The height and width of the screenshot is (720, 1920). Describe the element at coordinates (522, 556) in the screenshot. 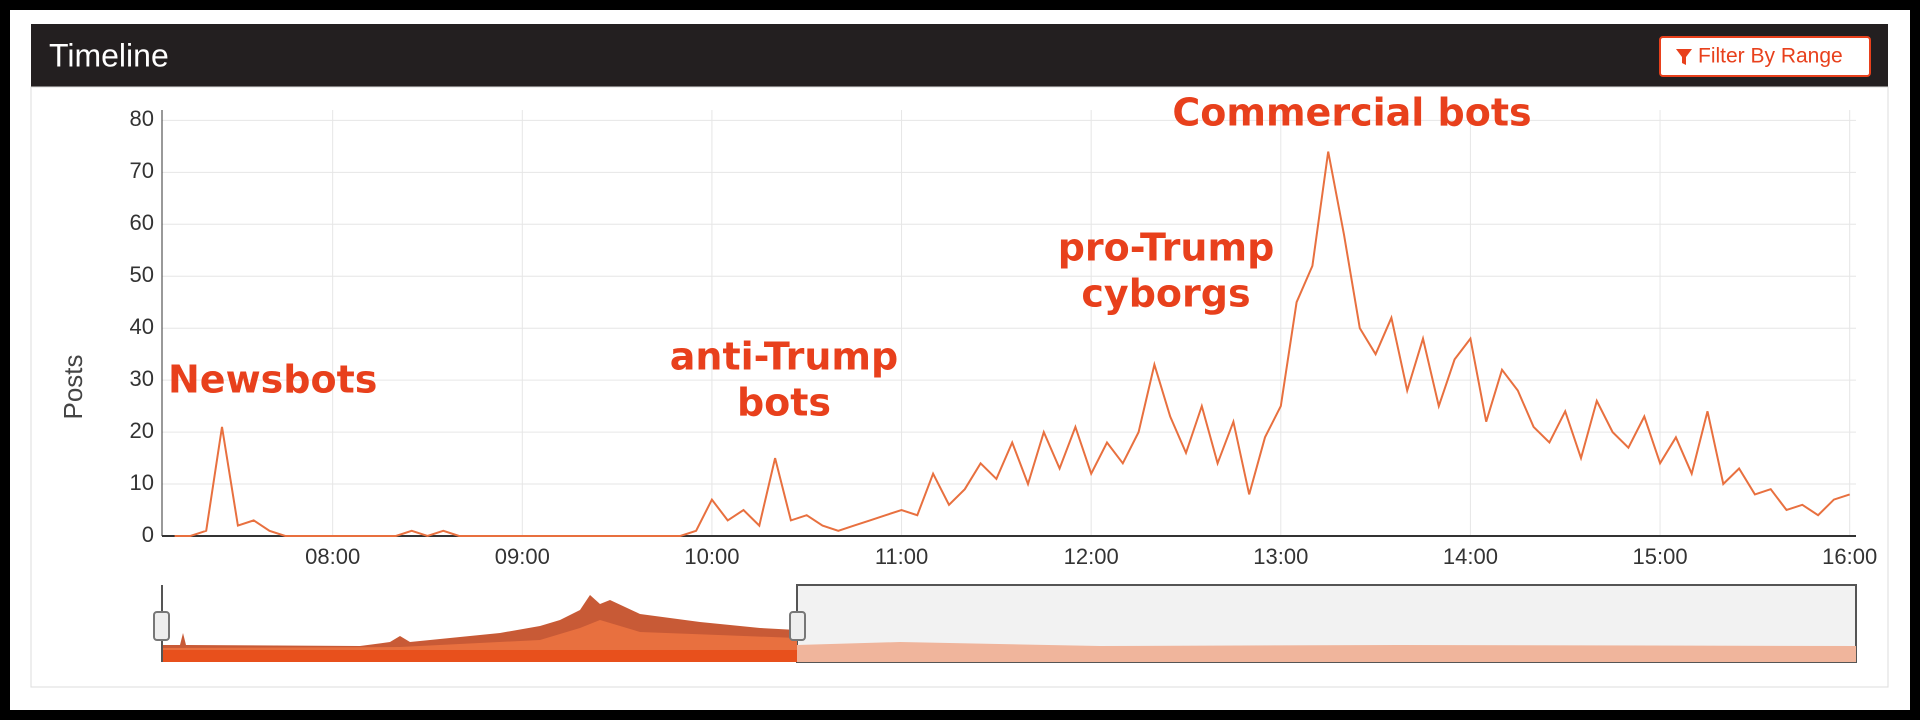

I see `x-tick-label: 09:00` at that location.